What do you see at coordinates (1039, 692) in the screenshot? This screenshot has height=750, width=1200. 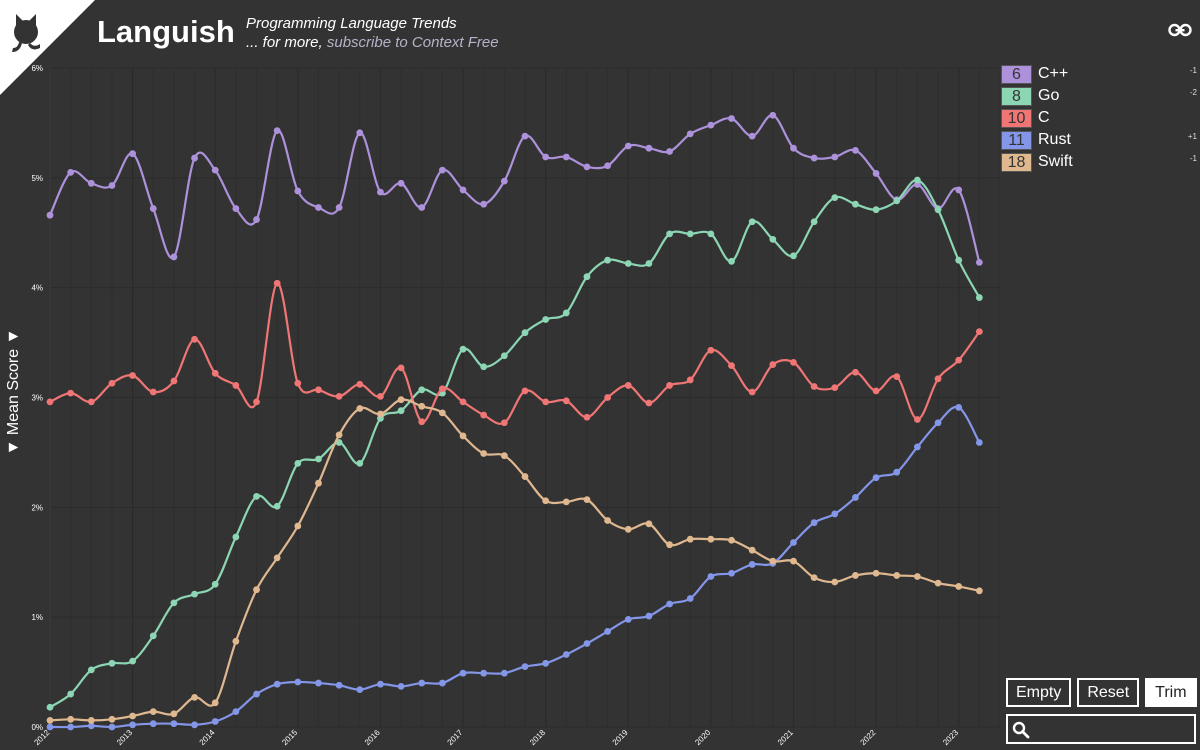 I see `empty-button: Empty` at bounding box center [1039, 692].